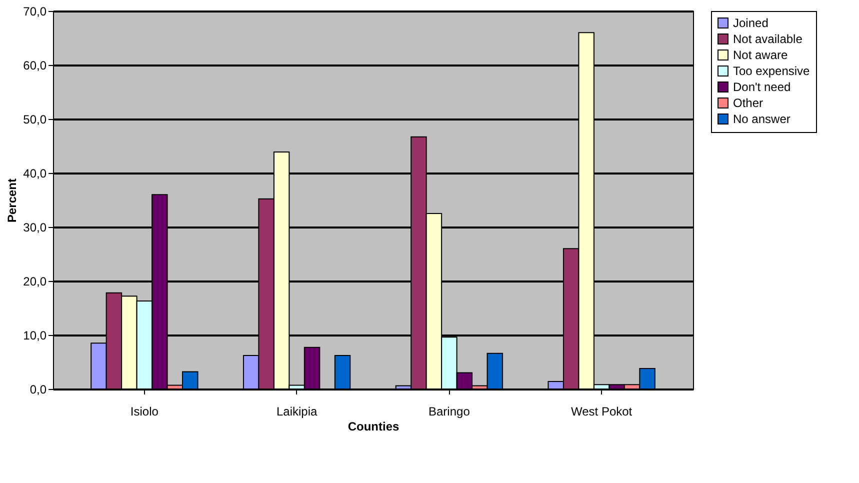  What do you see at coordinates (449, 411) in the screenshot?
I see `x-tick-label: Baringo` at bounding box center [449, 411].